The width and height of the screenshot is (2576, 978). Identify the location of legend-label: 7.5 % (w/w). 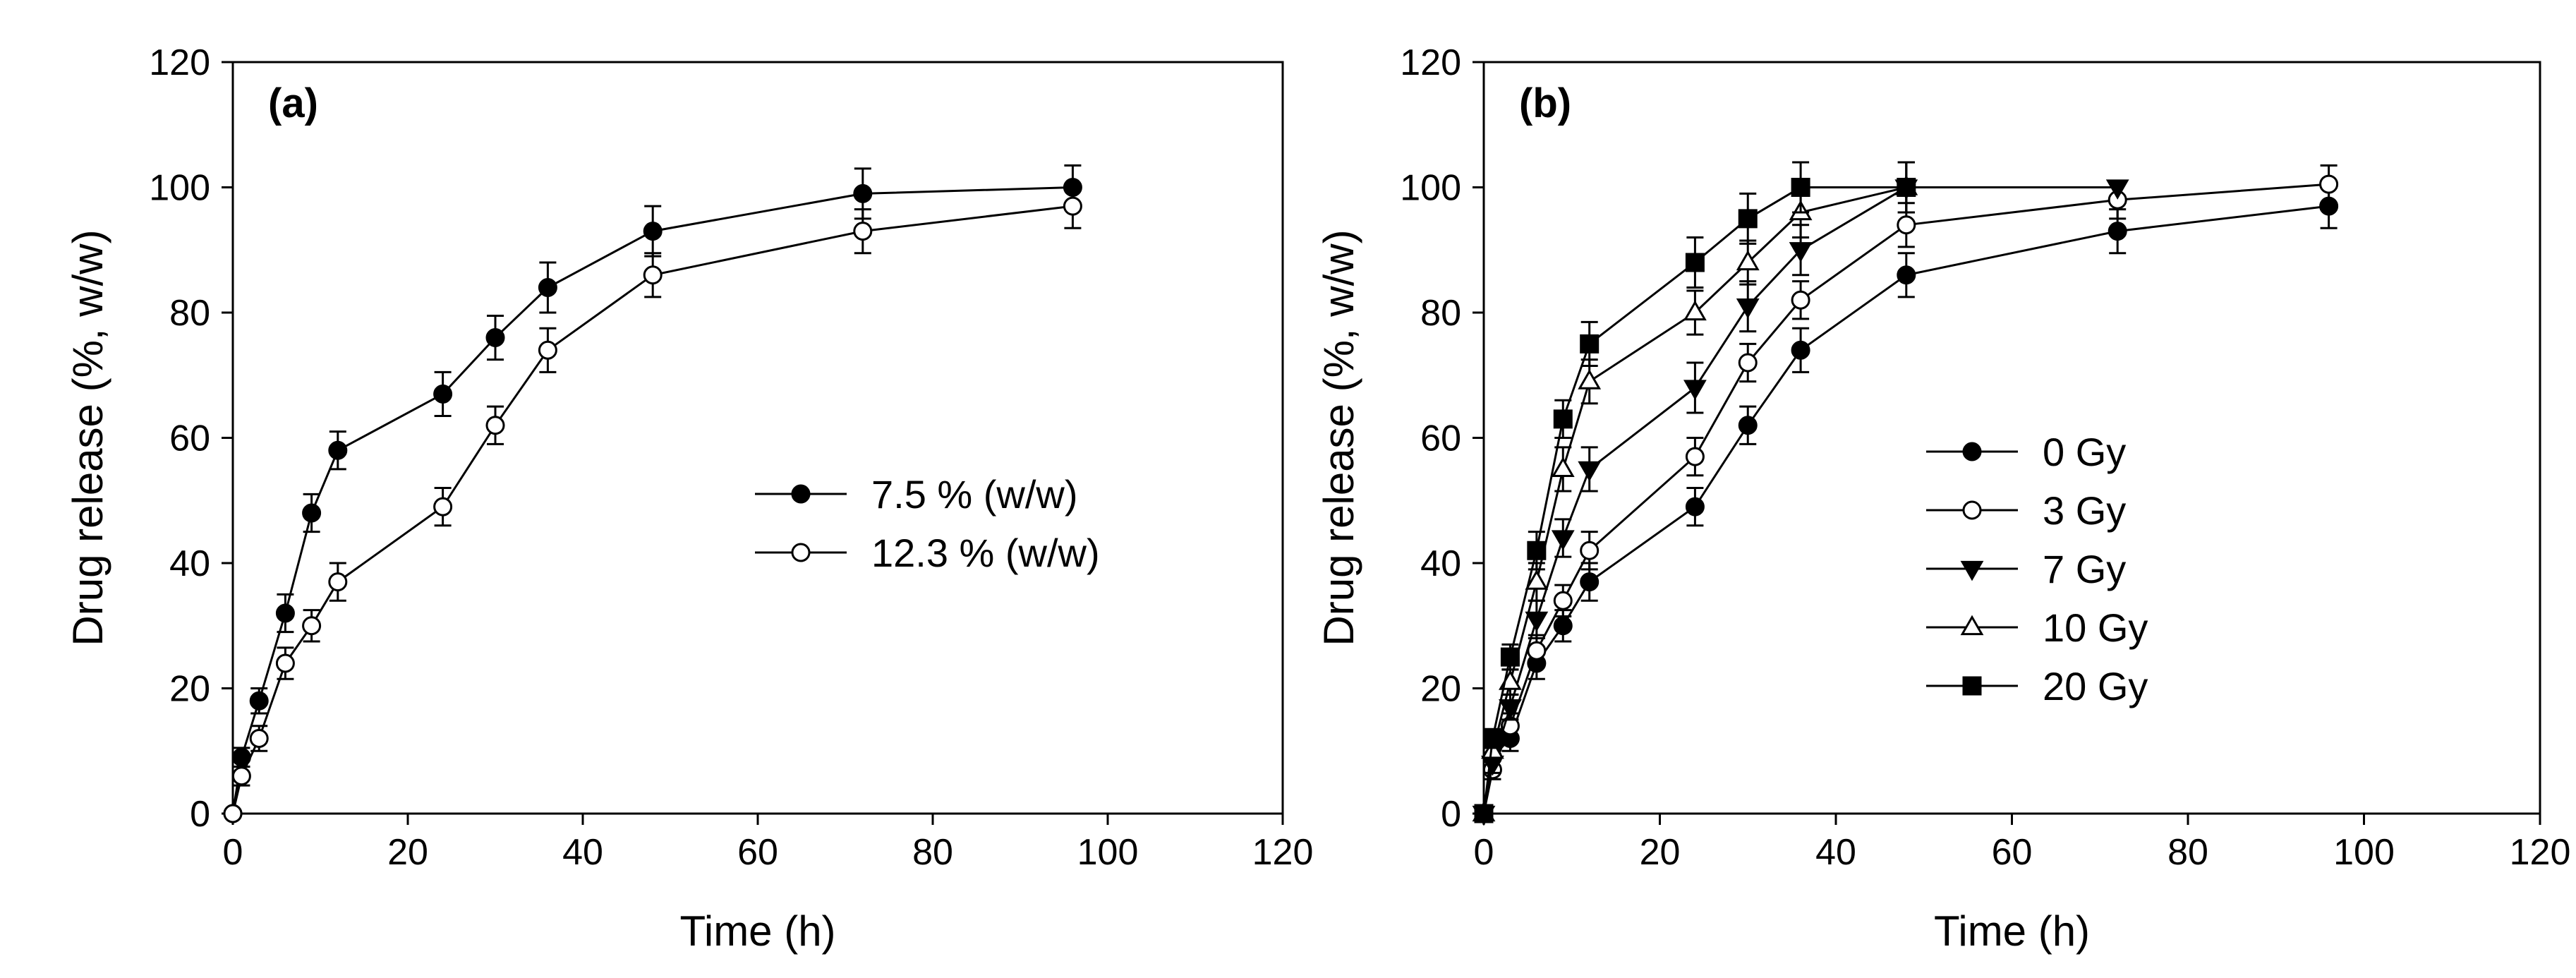
(975, 494).